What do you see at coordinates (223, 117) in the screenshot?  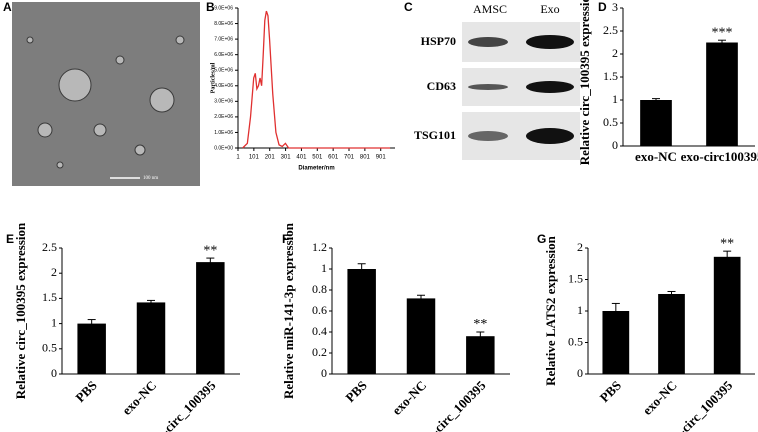 I see `y-tick-label: 2.0E+06` at bounding box center [223, 117].